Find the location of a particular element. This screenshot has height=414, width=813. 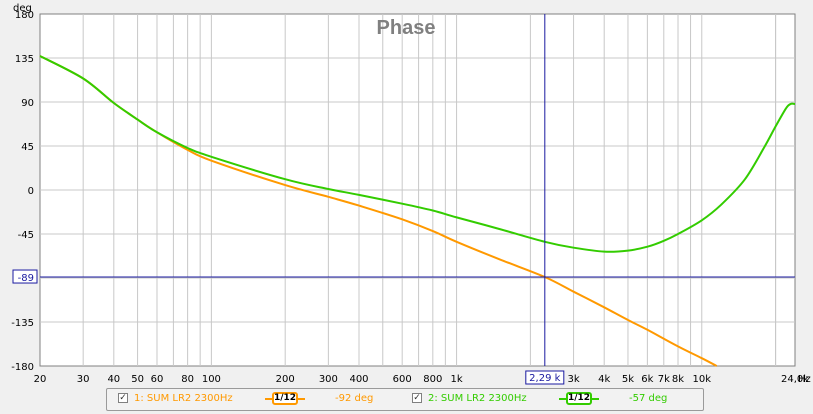

x-tick-label: 80 is located at coordinates (187, 379).